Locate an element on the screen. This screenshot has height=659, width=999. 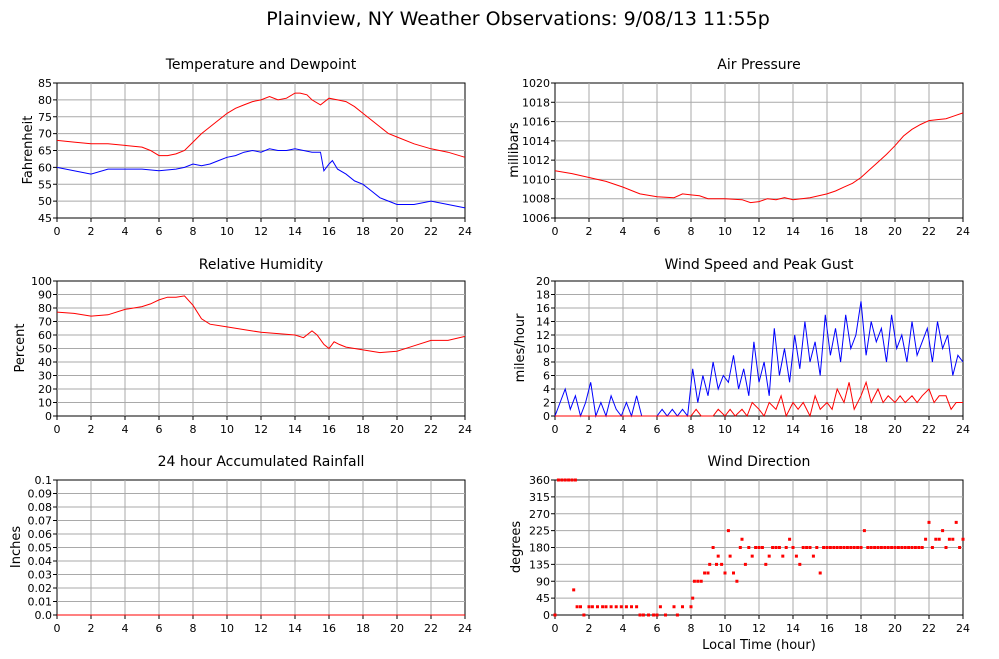
y-tick-label: 60 is located at coordinates (45, 167).